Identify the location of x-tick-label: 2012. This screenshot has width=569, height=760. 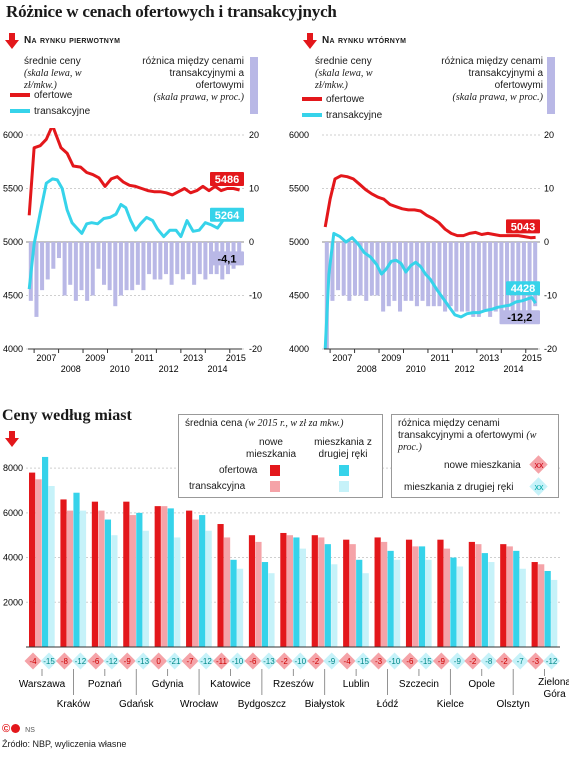
(465, 369).